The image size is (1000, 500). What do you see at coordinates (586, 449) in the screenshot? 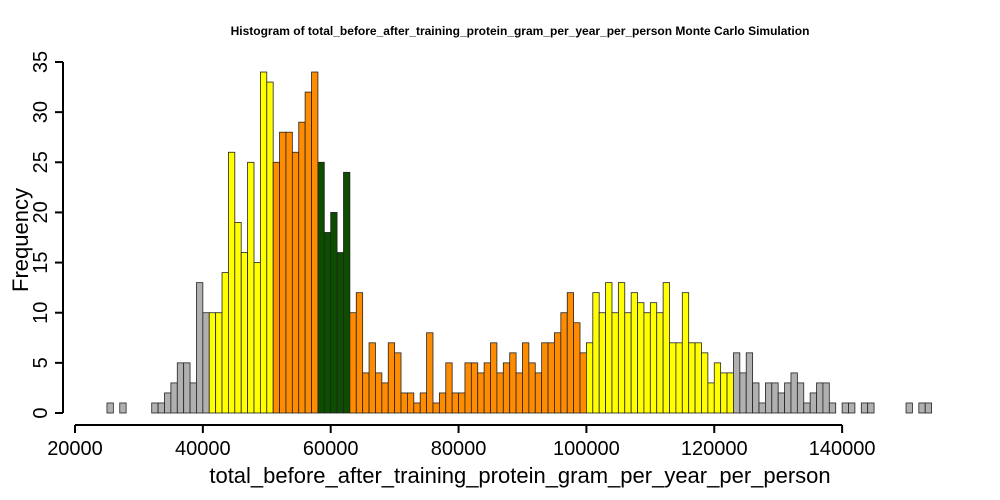
I see `x-tick-label: 100000` at bounding box center [586, 449].